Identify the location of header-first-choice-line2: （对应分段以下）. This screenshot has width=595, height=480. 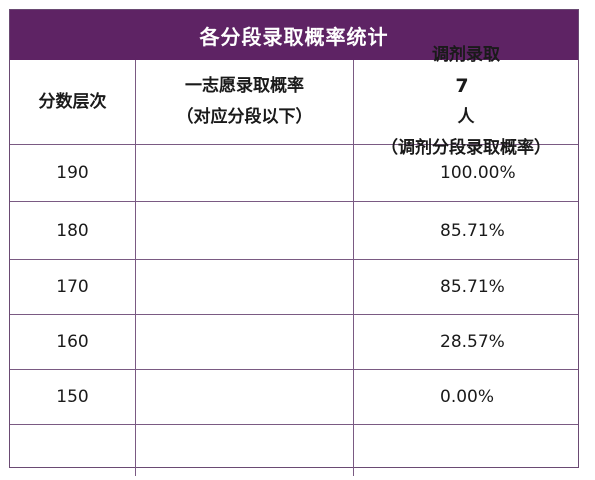
(244, 117).